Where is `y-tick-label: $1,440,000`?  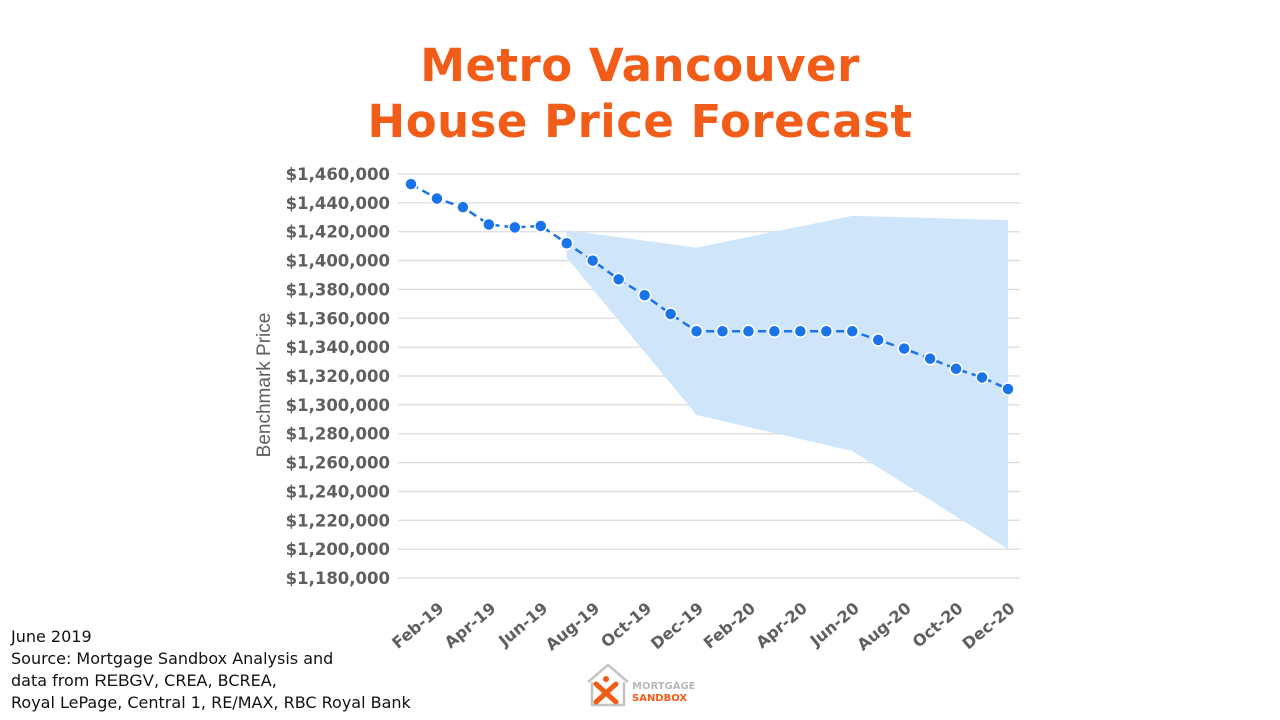 y-tick-label: $1,440,000 is located at coordinates (338, 203).